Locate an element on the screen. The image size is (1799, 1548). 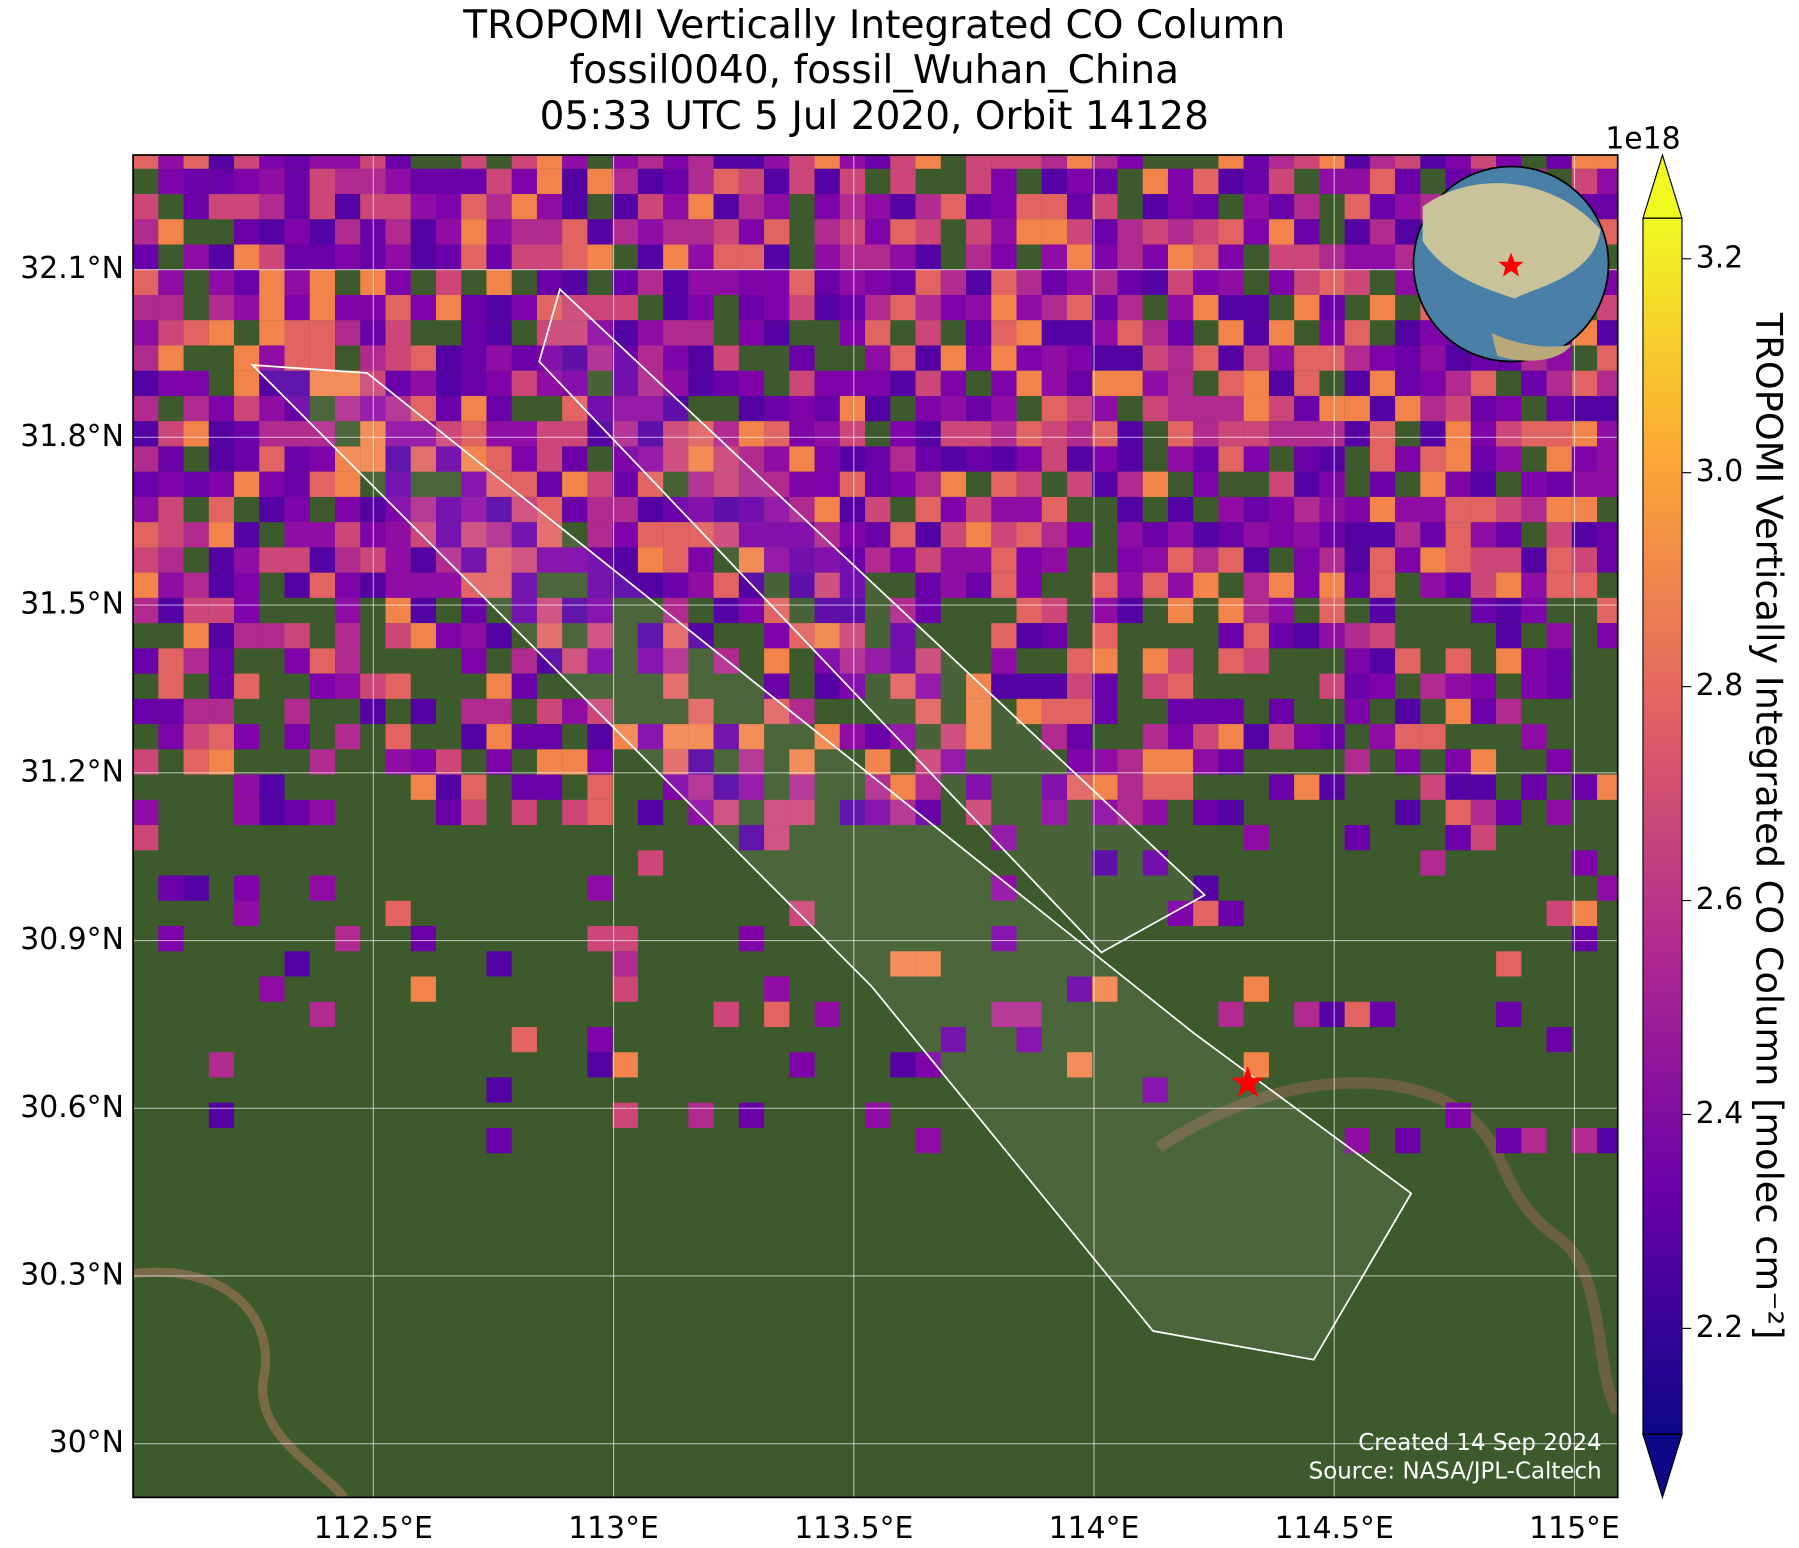
globe-inset is located at coordinates (1511, 264).